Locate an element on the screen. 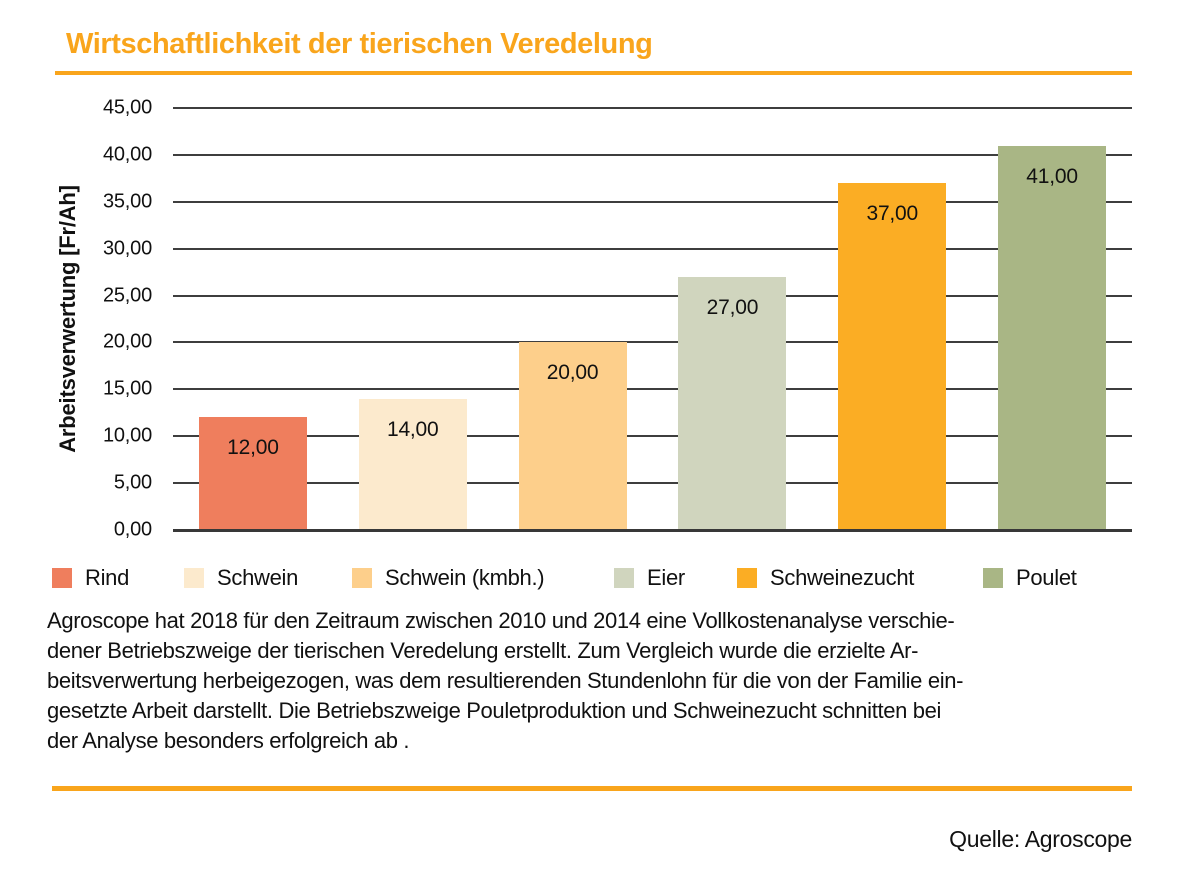 The width and height of the screenshot is (1199, 891). bar-value-label: 14,00 is located at coordinates (412, 429).